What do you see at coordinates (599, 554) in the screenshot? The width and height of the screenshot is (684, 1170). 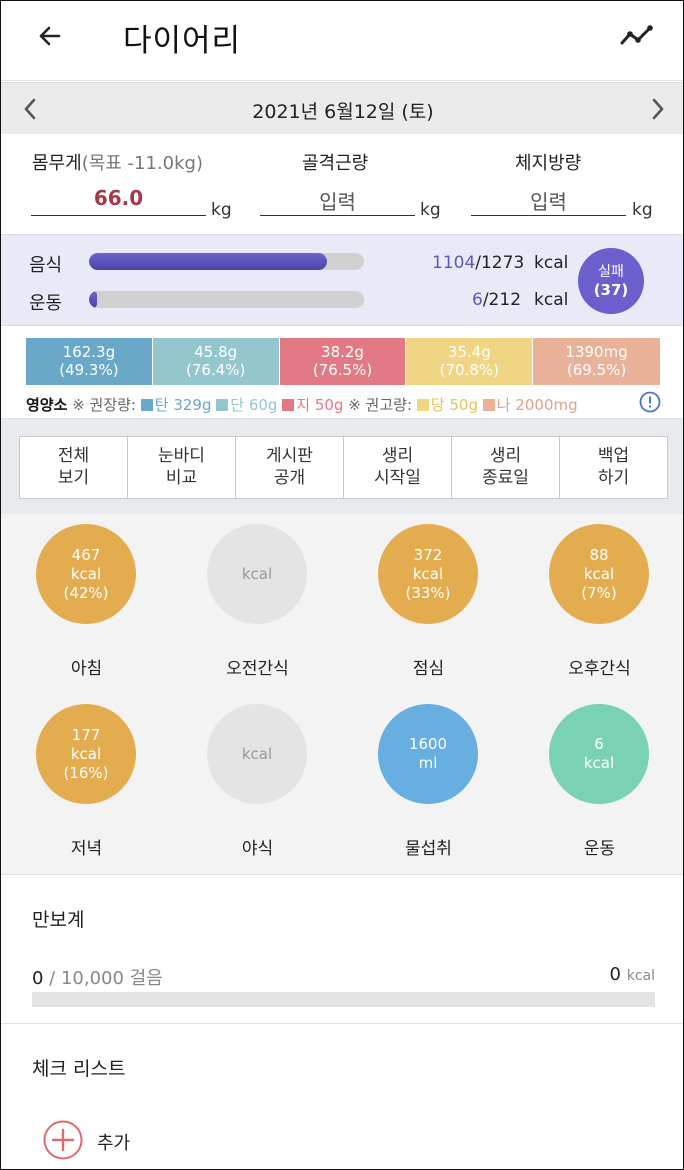 I see `meal-value: 88` at bounding box center [599, 554].